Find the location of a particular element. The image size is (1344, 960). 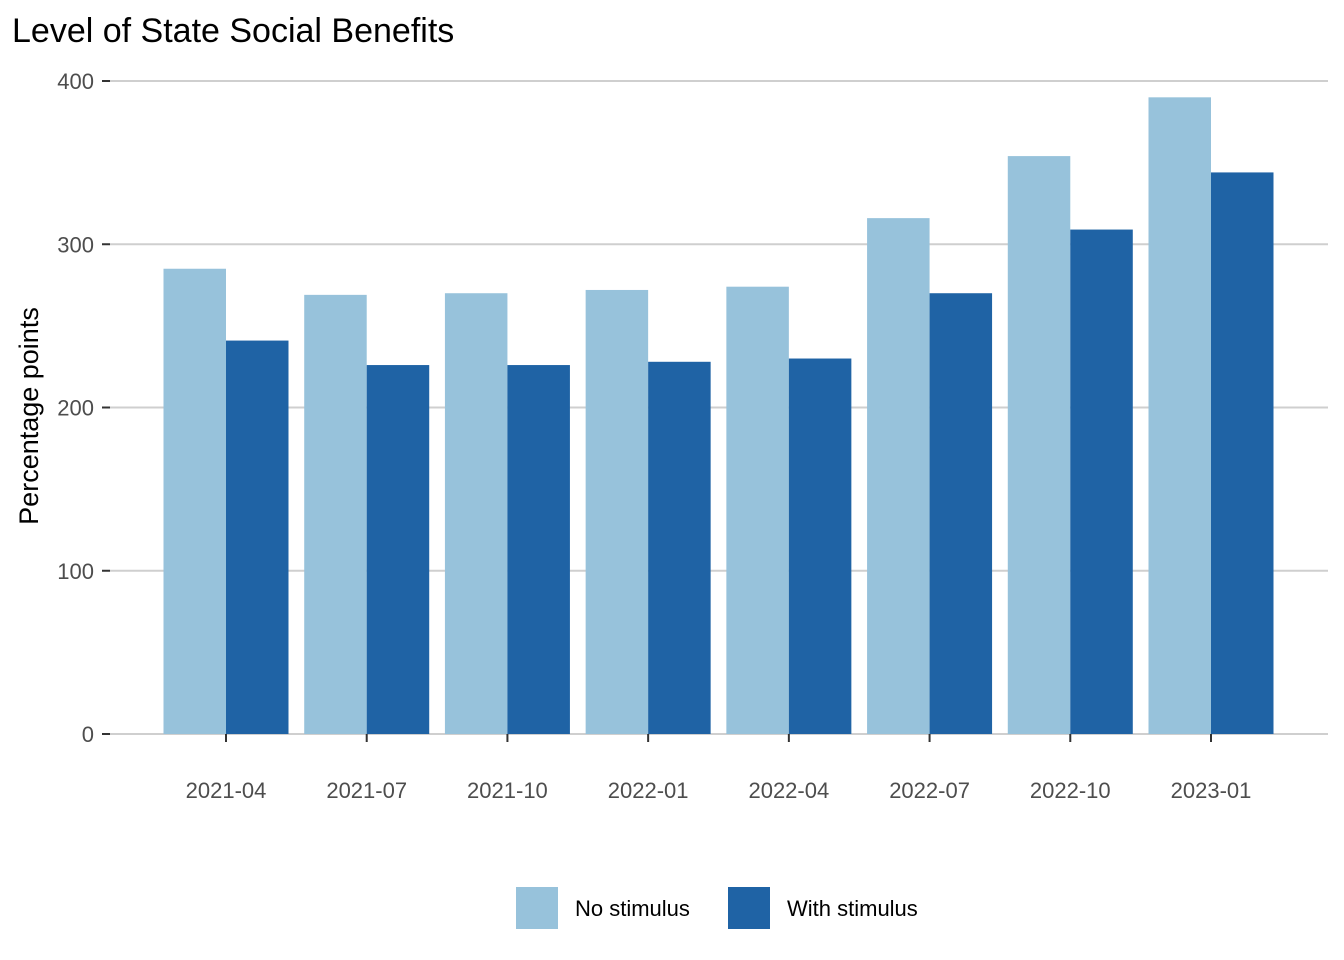

y-axis-label: Percentage points is located at coordinates (29, 416).